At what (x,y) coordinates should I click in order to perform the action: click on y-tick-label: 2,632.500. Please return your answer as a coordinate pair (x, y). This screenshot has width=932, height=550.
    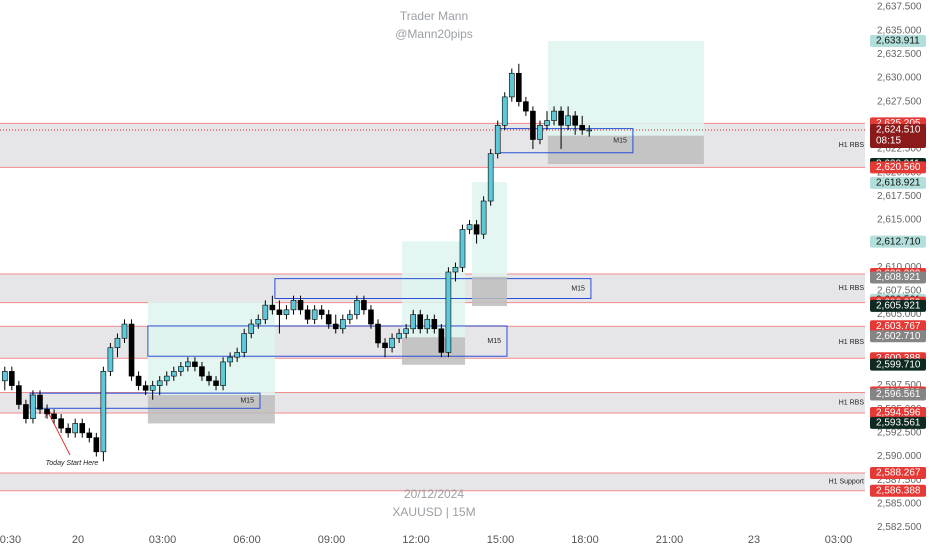
    Looking at the image, I should click on (899, 54).